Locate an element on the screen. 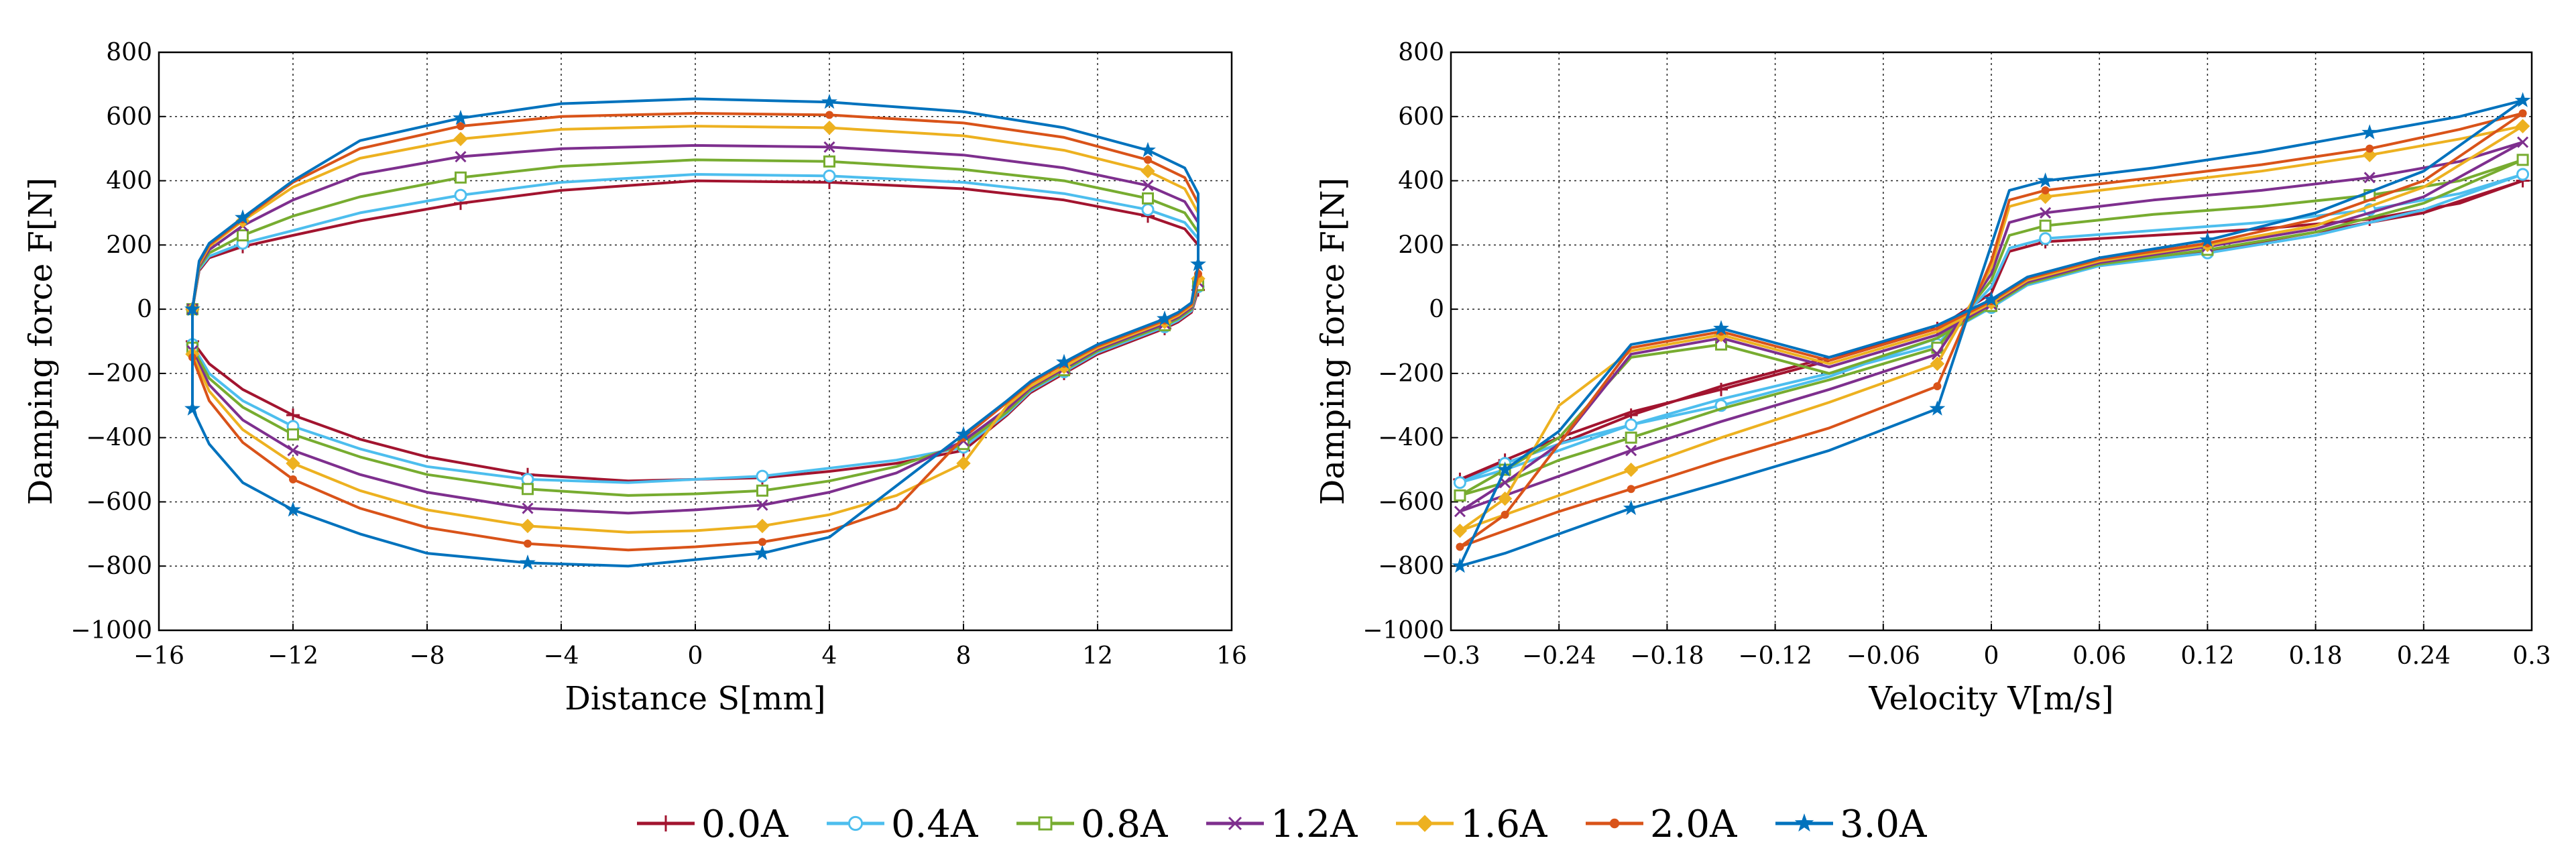 This screenshot has height=865, width=2576. series-line is located at coordinates (1991, 328).